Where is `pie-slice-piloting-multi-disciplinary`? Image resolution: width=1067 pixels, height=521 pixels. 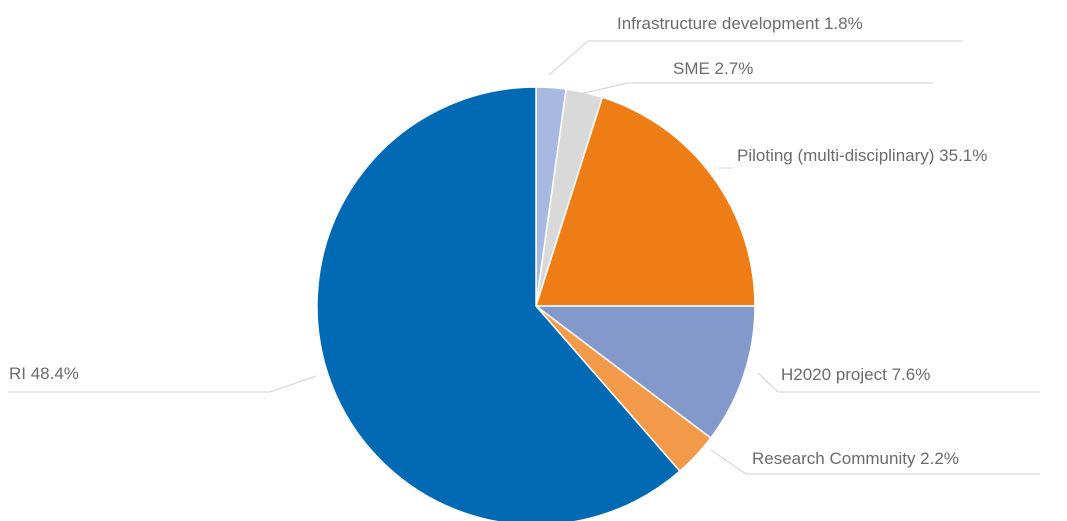 pie-slice-piloting-multi-disciplinary is located at coordinates (645, 201).